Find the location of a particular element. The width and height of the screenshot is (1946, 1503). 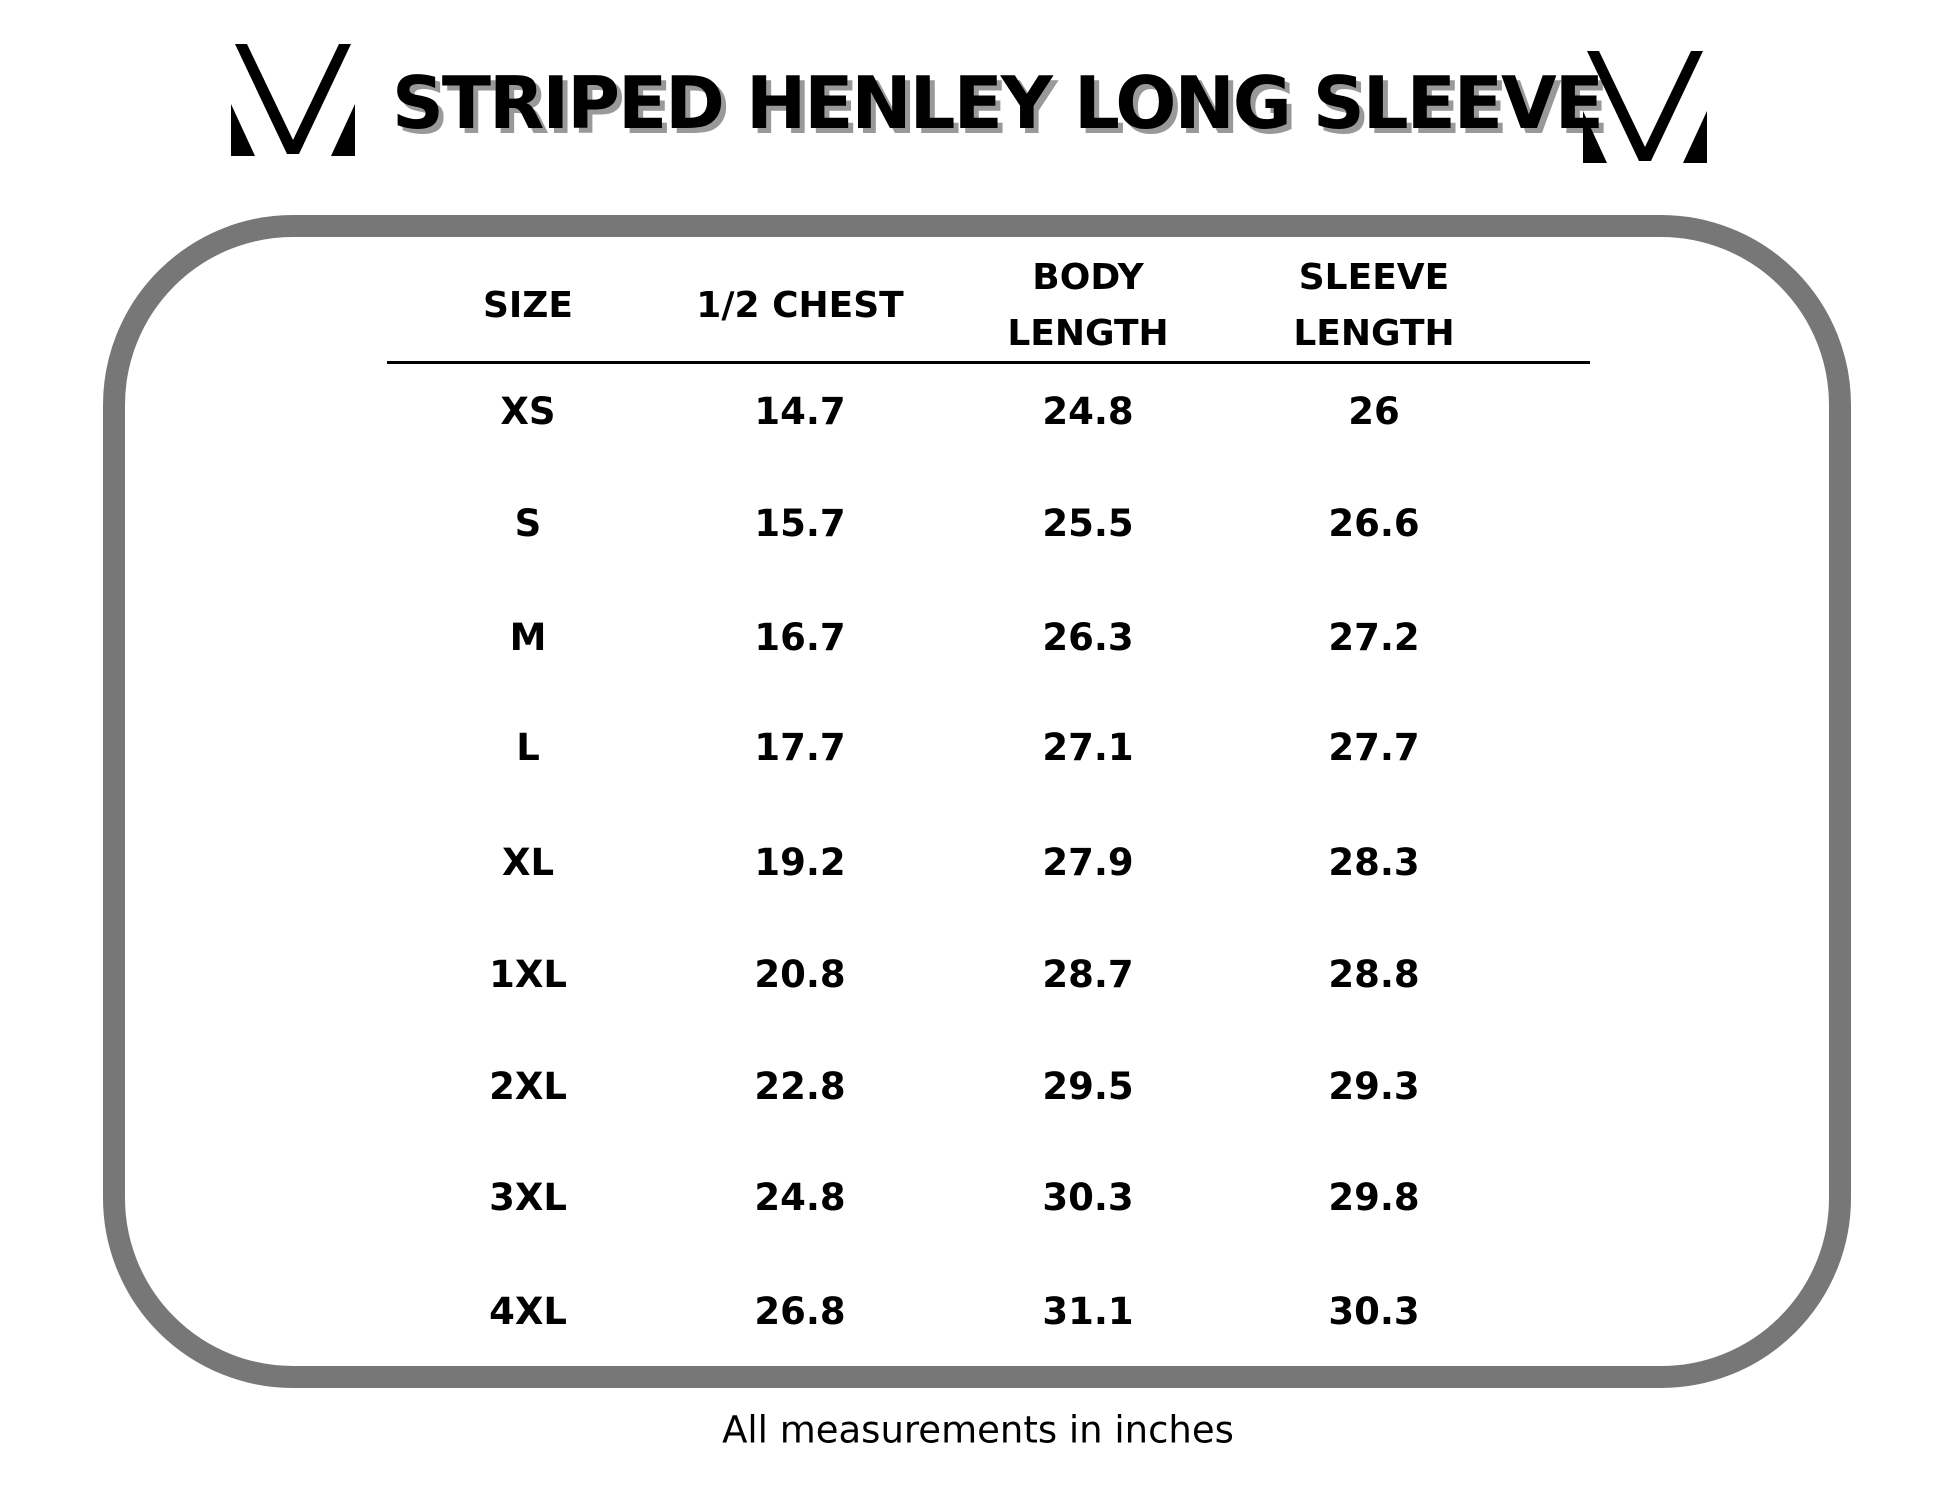

table-cell-body-length: 27.1 is located at coordinates (1088, 747).